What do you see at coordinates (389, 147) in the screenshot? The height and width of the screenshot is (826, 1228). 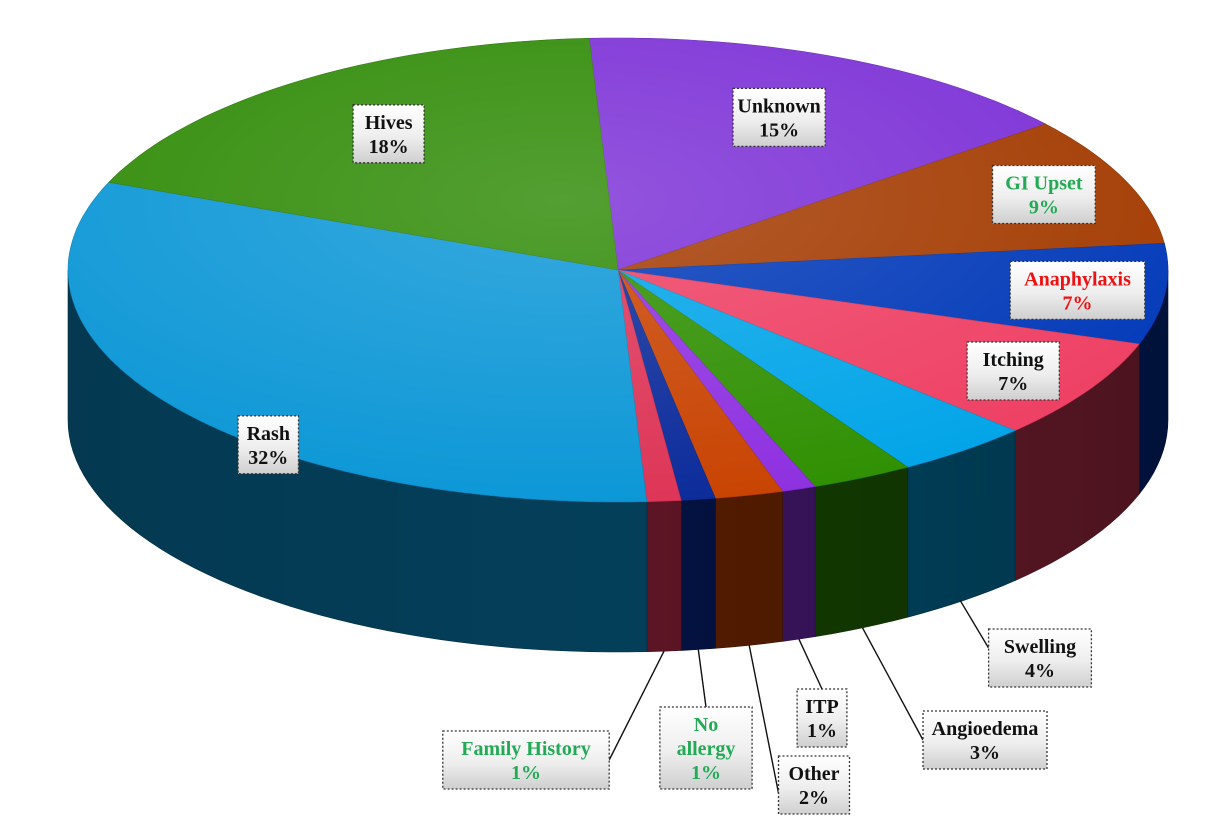 I see `data-label-value: 18%` at bounding box center [389, 147].